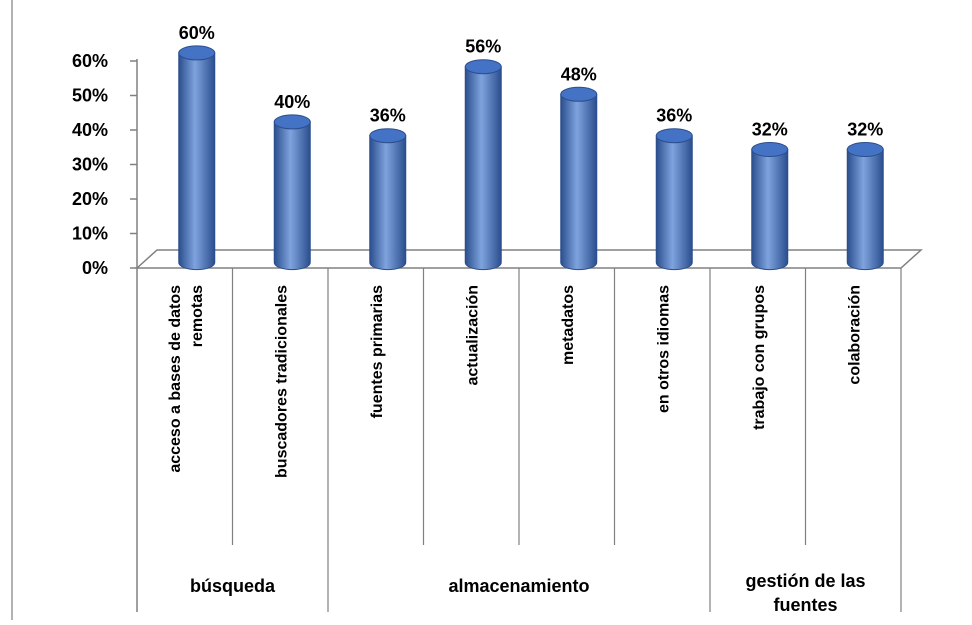  I want to click on category-label: metadatos, so click(568, 325).